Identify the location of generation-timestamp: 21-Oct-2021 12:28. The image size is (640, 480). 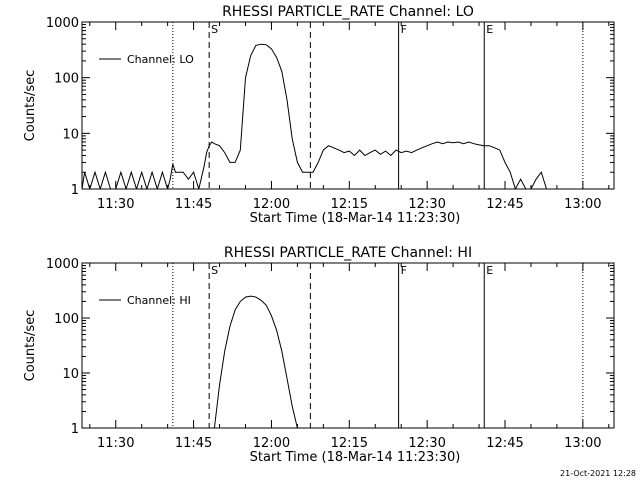
(598, 473).